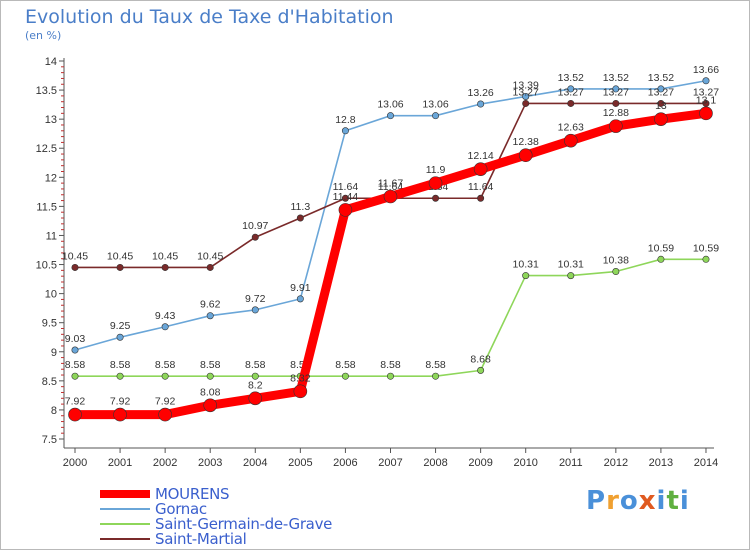  What do you see at coordinates (706, 463) in the screenshot?
I see `x-tick-label: 2014` at bounding box center [706, 463].